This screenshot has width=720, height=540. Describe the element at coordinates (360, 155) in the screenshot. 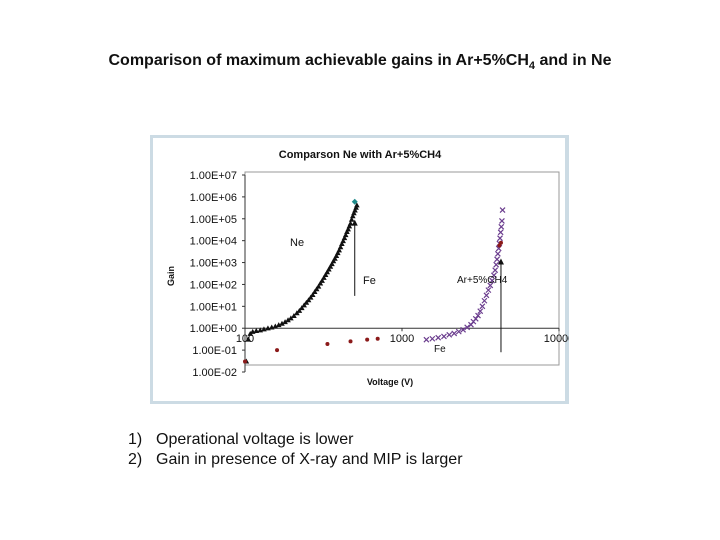

I see `chart-title: Comparson Ne with Ar+5%CH4` at that location.